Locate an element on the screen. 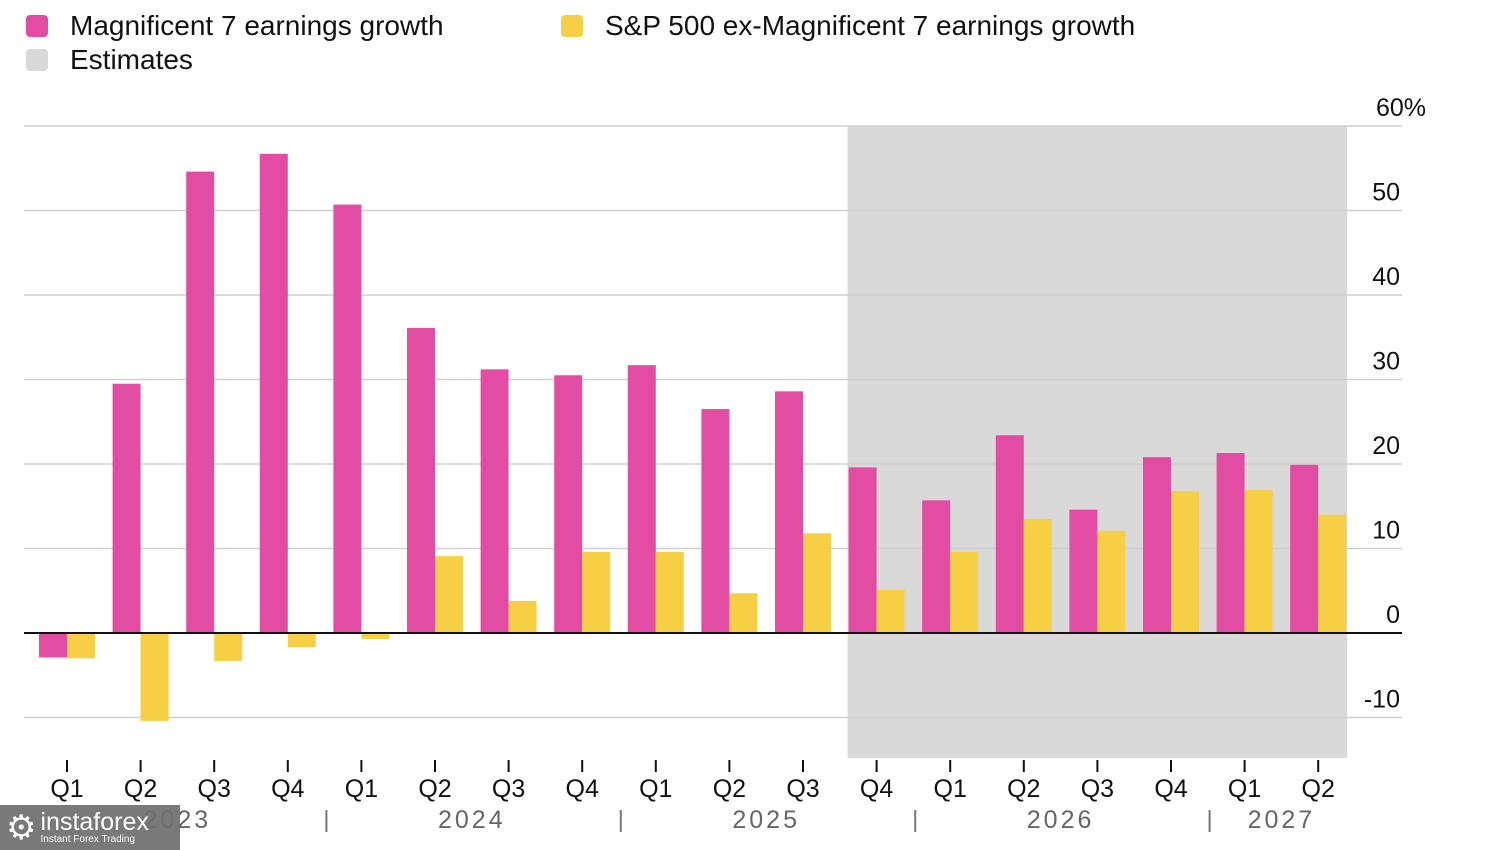 This screenshot has width=1500, height=850. gear-logo-icon: ⚙ is located at coordinates (21, 827).